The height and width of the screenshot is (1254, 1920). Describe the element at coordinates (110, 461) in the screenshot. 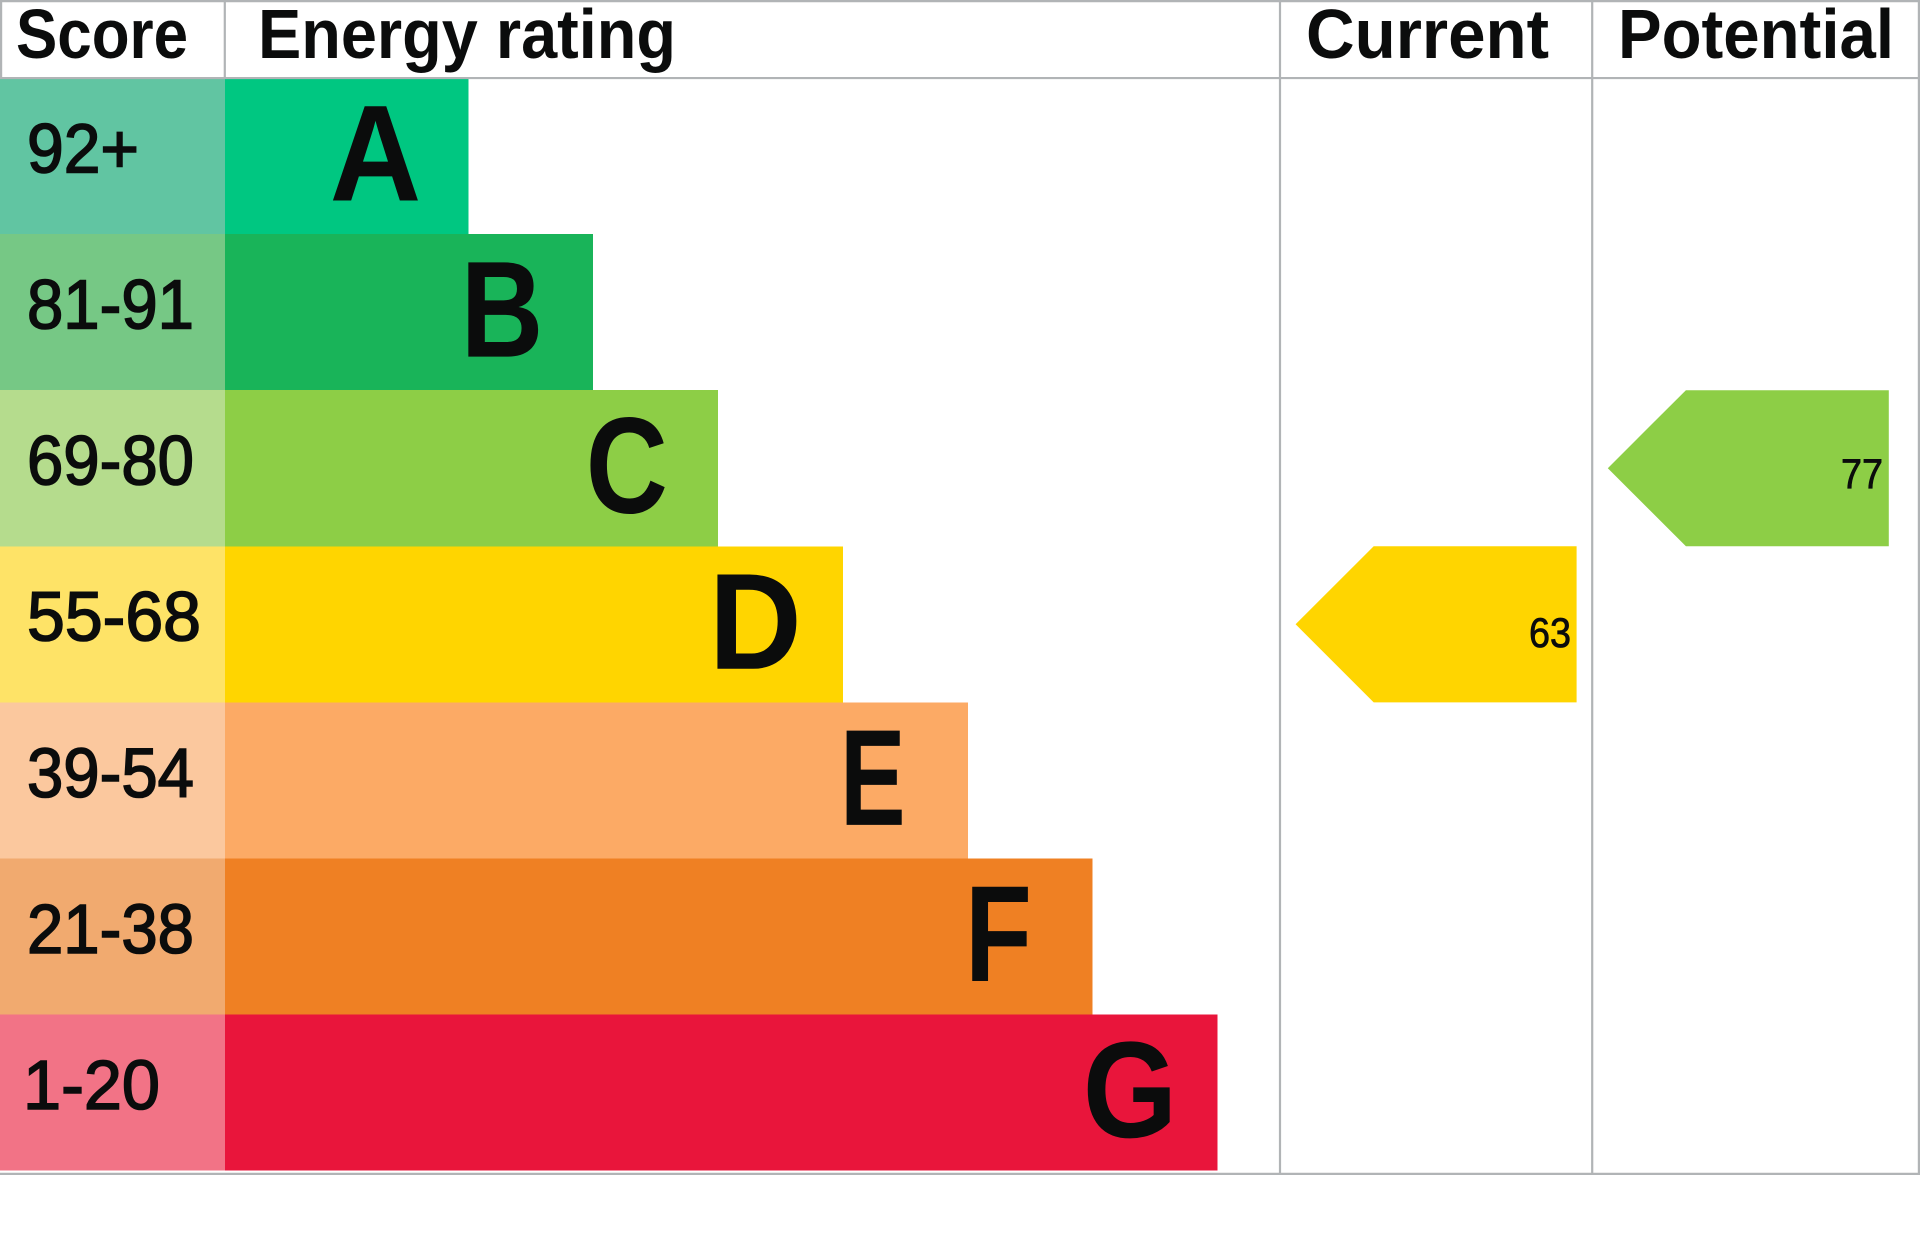

I see `svg-text: 69-80` at that location.